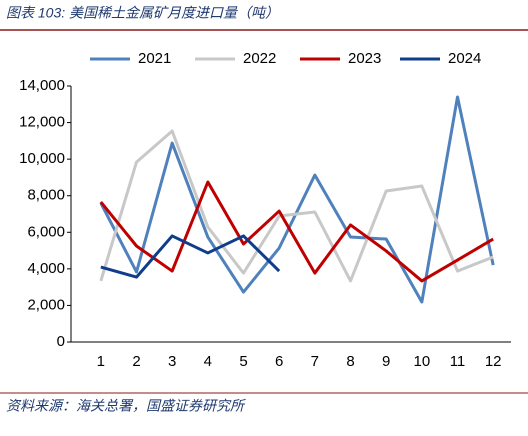 The height and width of the screenshot is (436, 528). What do you see at coordinates (464, 58) in the screenshot?
I see `legend-label: 2024` at bounding box center [464, 58].